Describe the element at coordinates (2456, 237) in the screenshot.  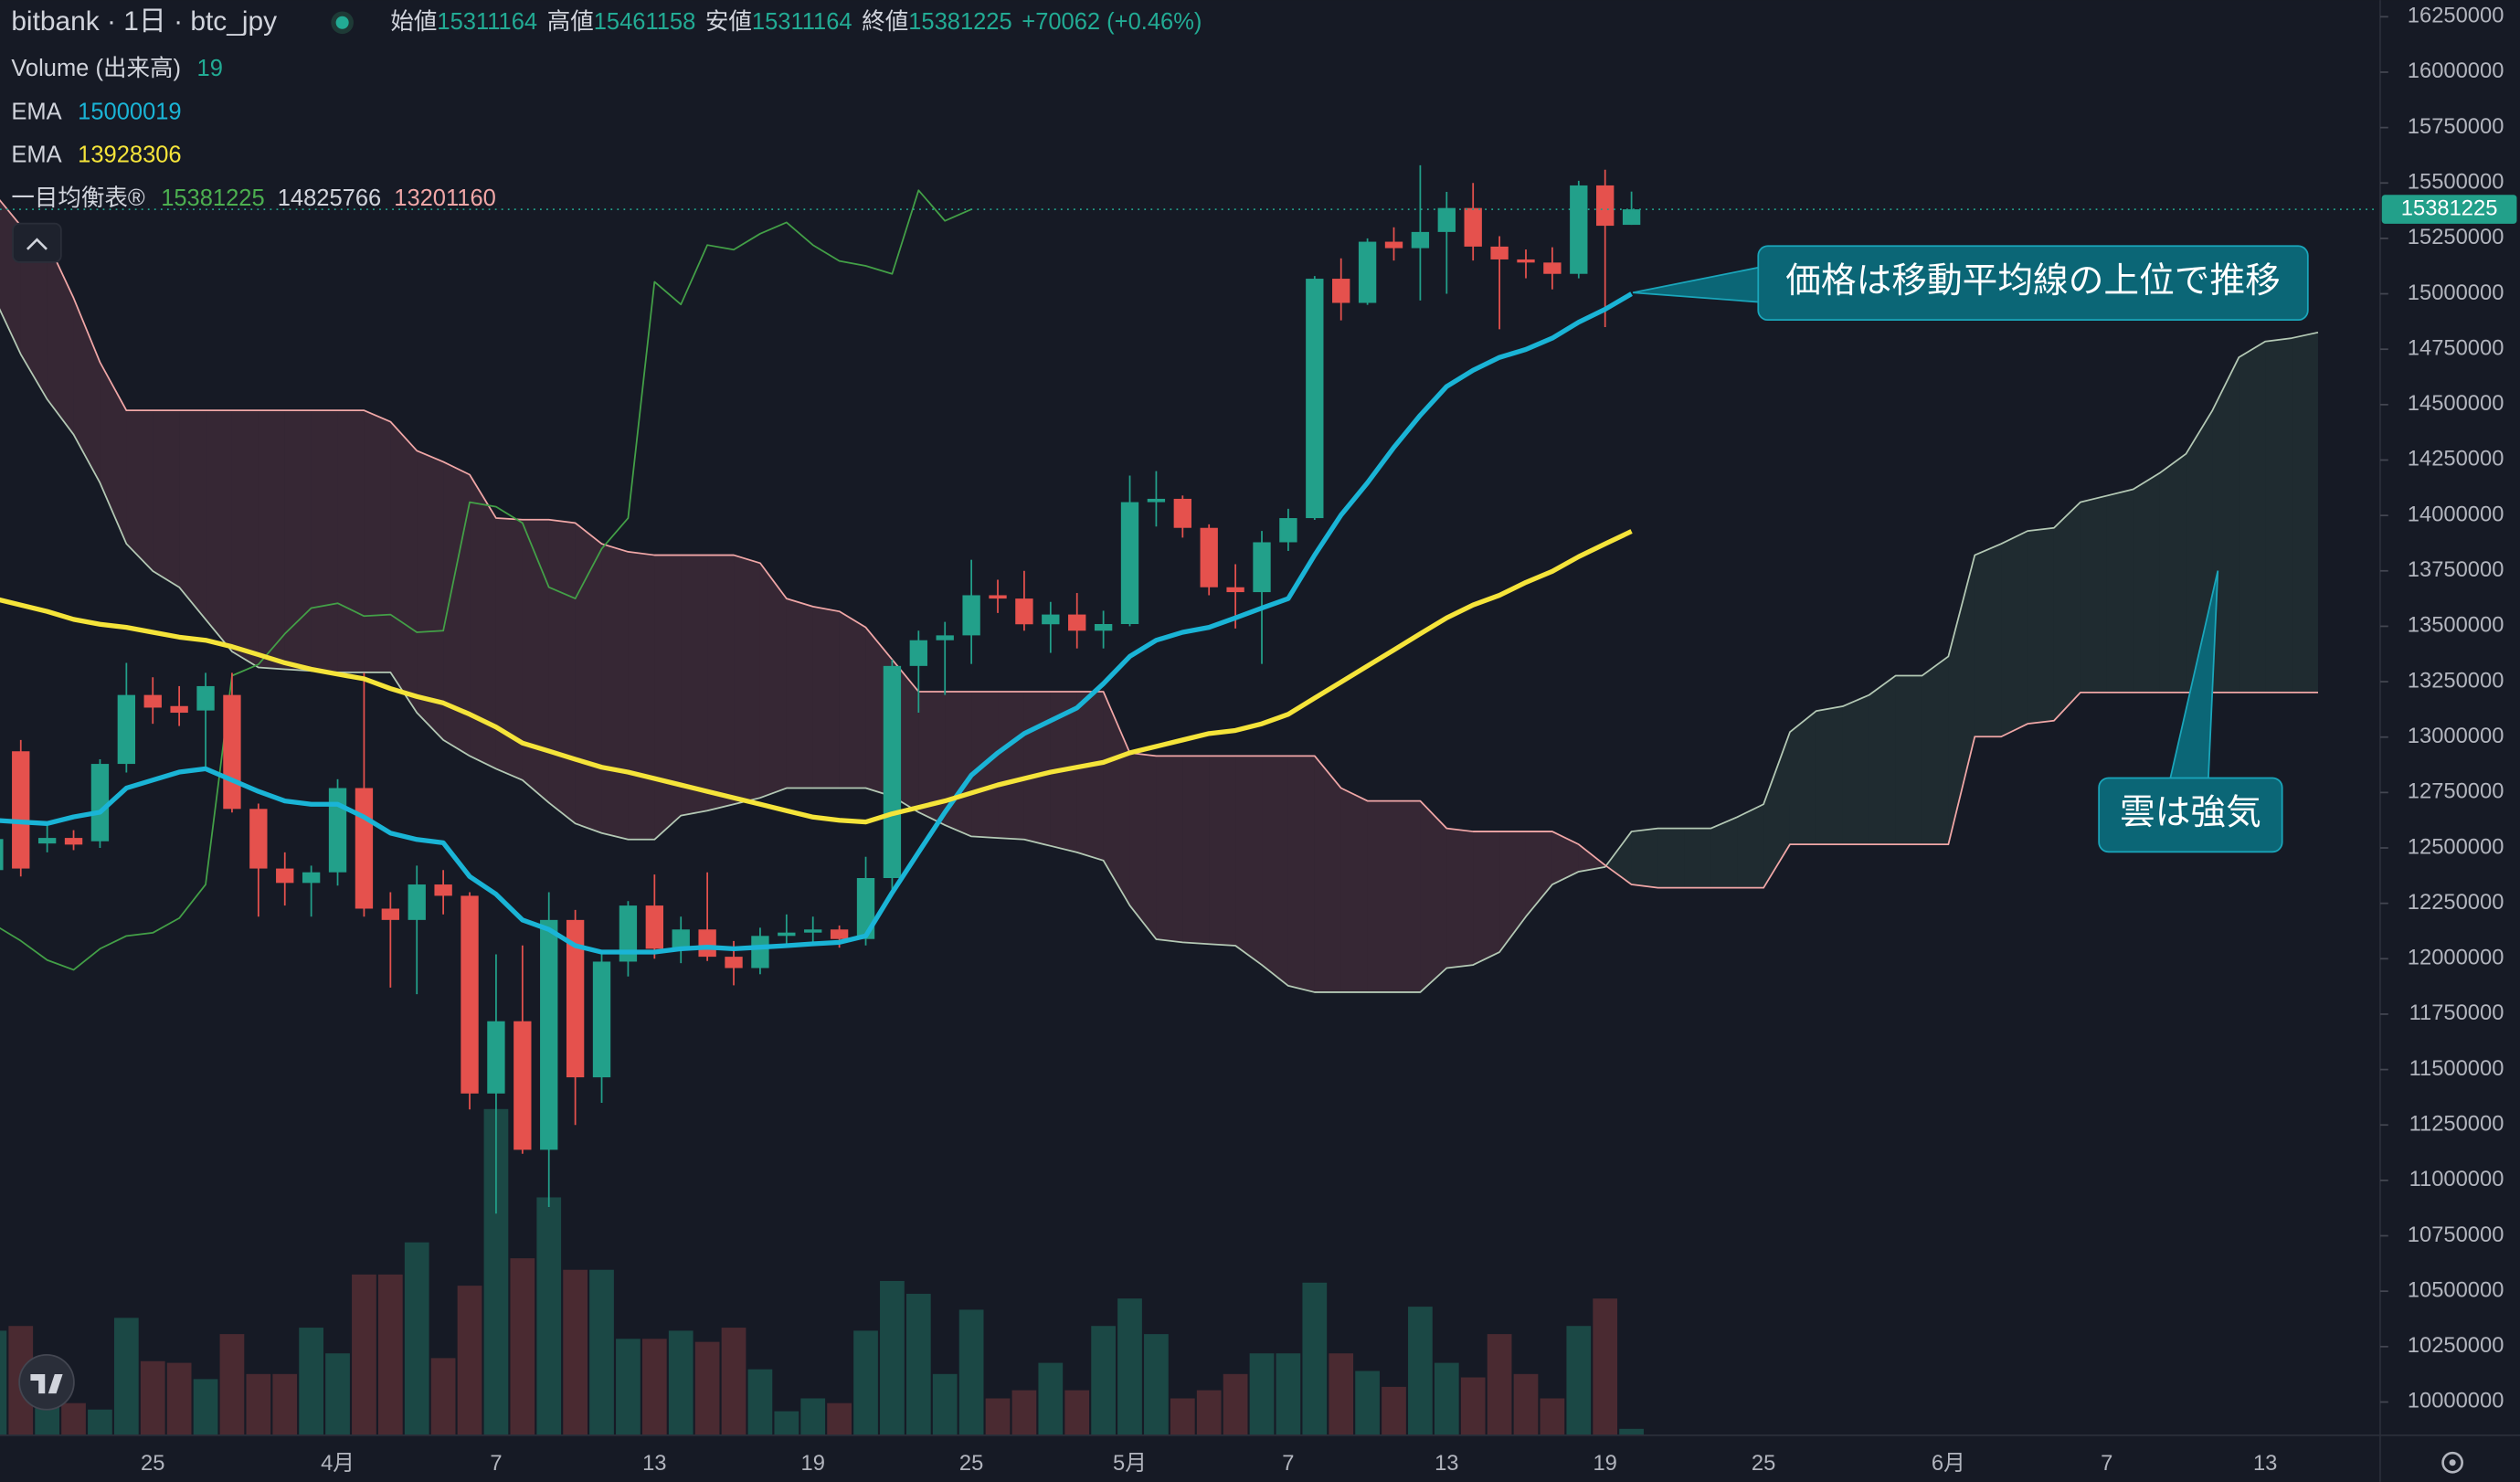
I see `y-tick-label: 15250000` at that location.